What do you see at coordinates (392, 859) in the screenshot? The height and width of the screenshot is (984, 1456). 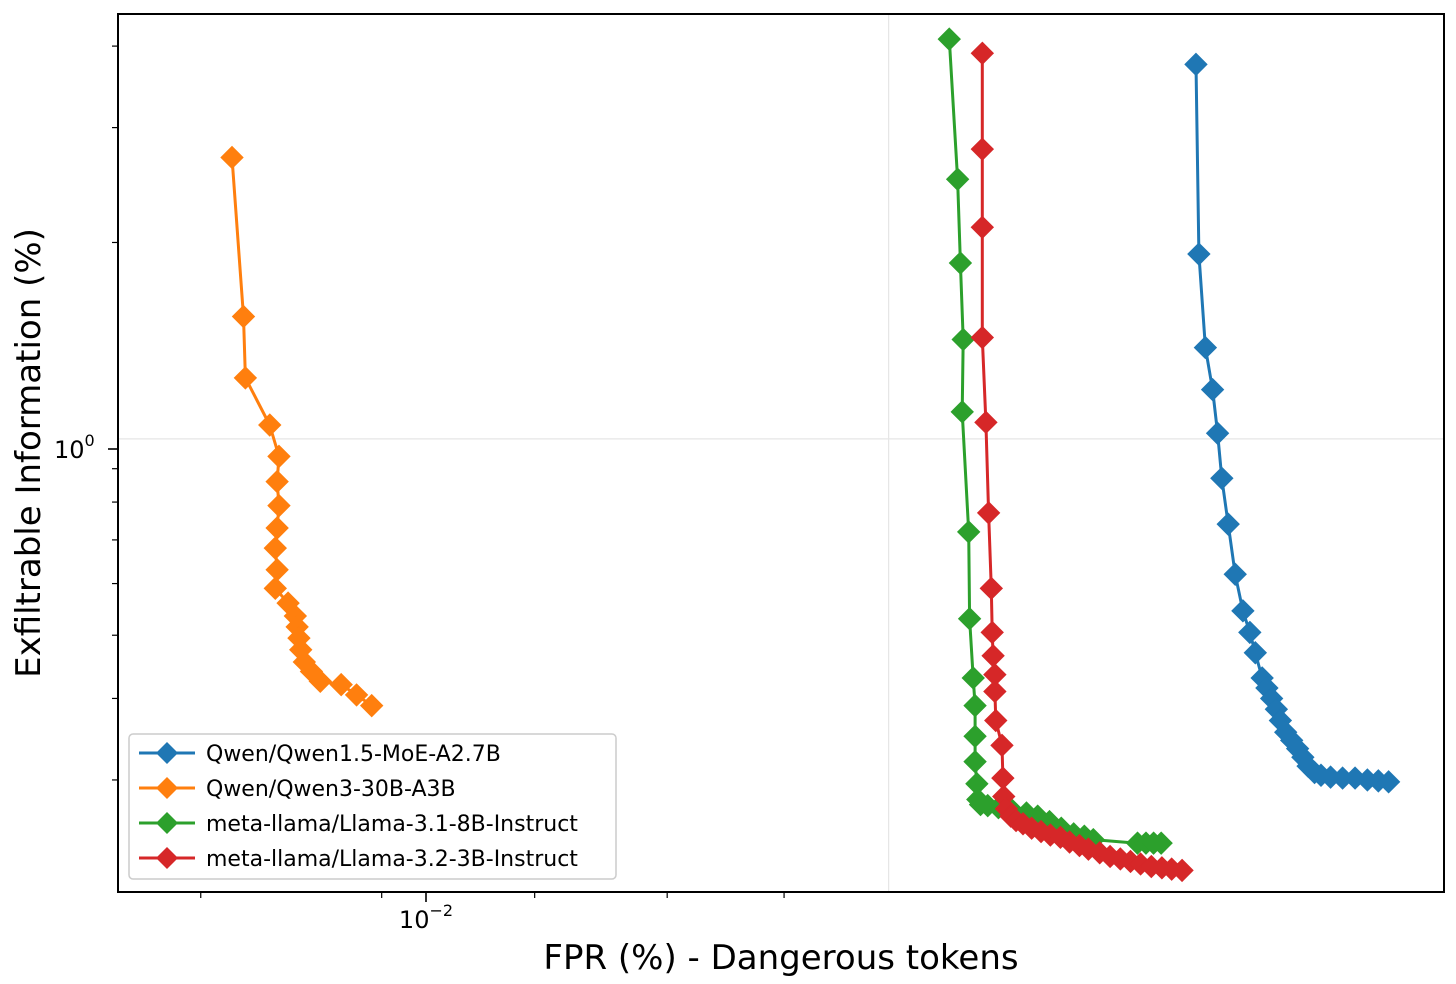 I see `legend-label: meta-llama/Llama-3.2-3B-Instruct` at bounding box center [392, 859].